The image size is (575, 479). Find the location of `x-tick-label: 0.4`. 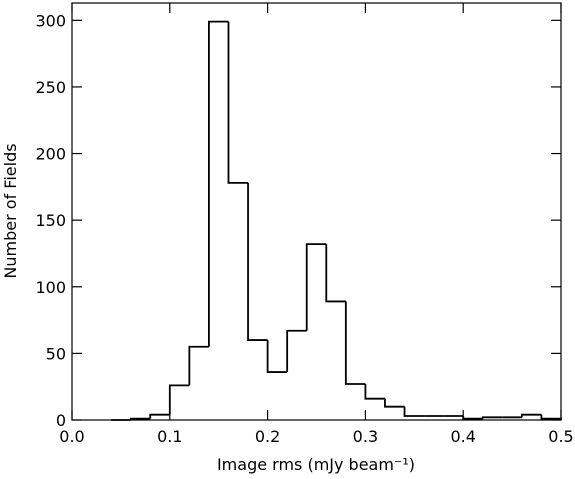

x-tick-label: 0.4 is located at coordinates (462, 436).